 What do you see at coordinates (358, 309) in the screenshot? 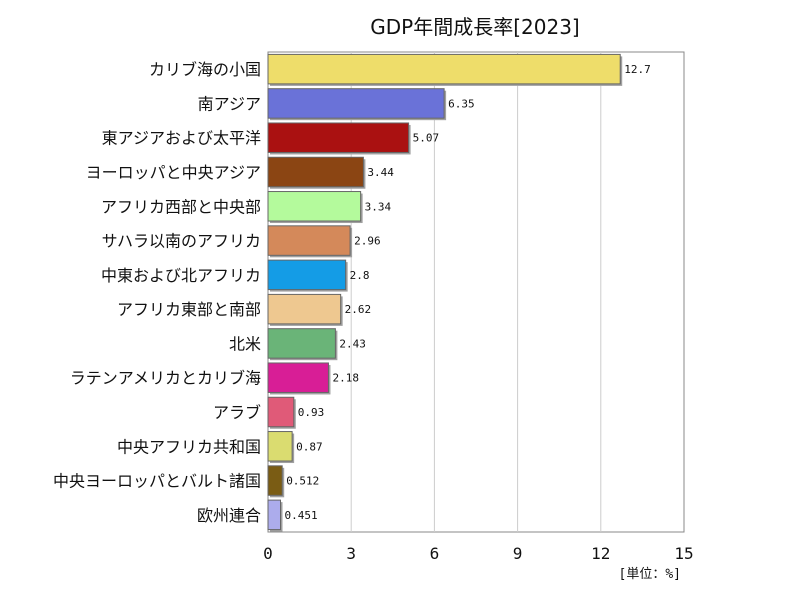
I see `data-label: 2.62` at bounding box center [358, 309].